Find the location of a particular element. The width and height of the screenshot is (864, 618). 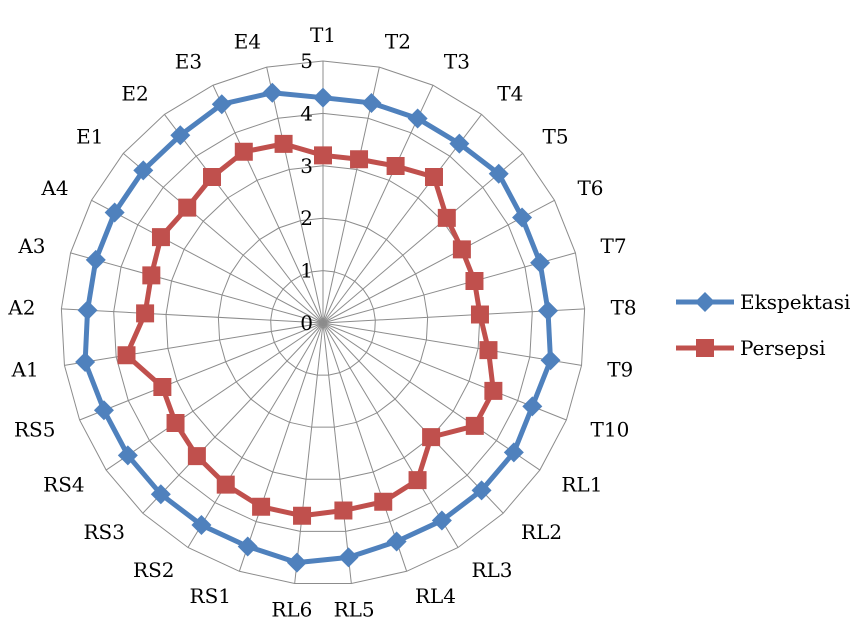

category-label-RS3: RS3 is located at coordinates (103, 532).